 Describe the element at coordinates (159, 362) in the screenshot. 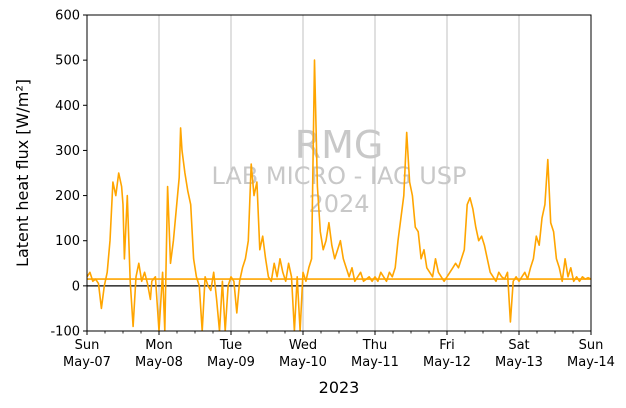

I see `x-tick-label-date: May-08` at that location.